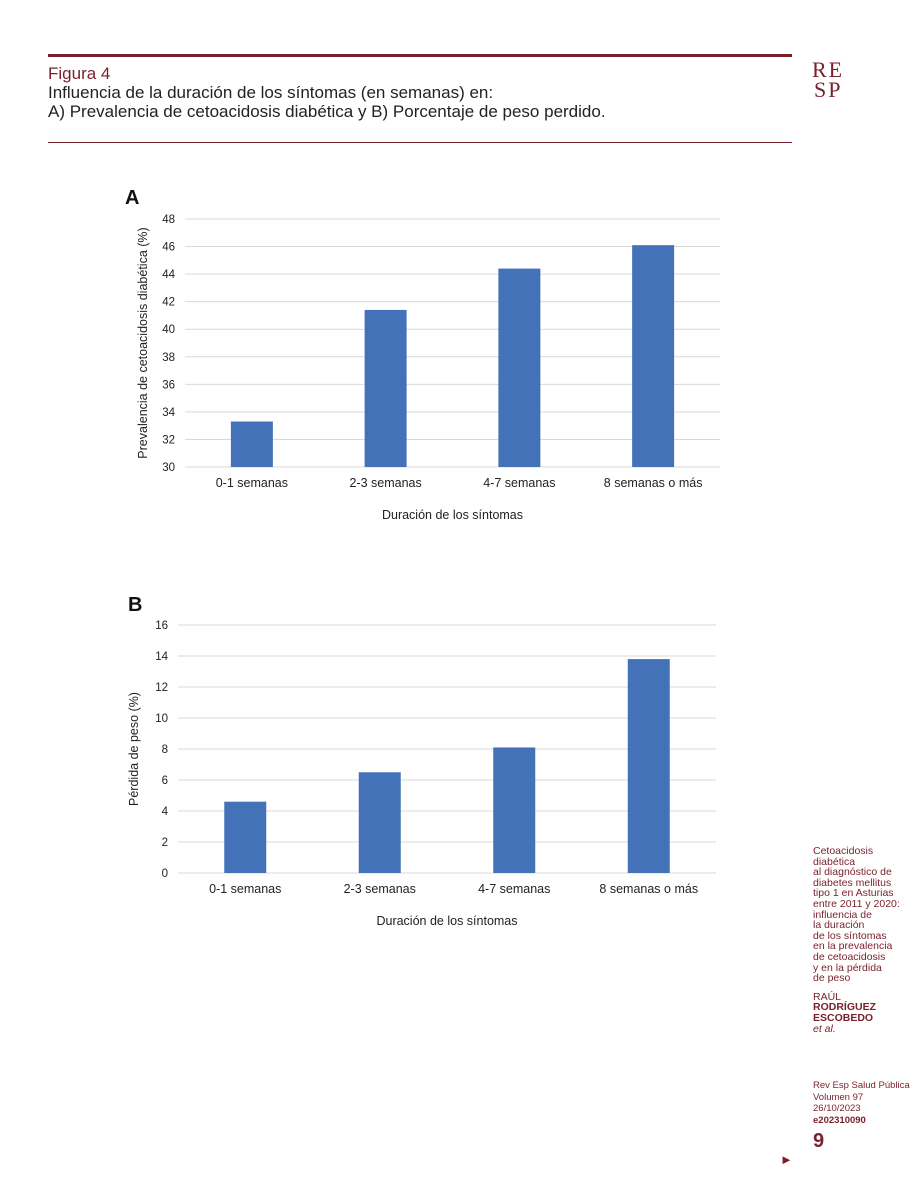 This screenshot has width=916, height=1200. What do you see at coordinates (852, 872) in the screenshot?
I see `sidebar-title-line: al diagnóstico de` at bounding box center [852, 872].